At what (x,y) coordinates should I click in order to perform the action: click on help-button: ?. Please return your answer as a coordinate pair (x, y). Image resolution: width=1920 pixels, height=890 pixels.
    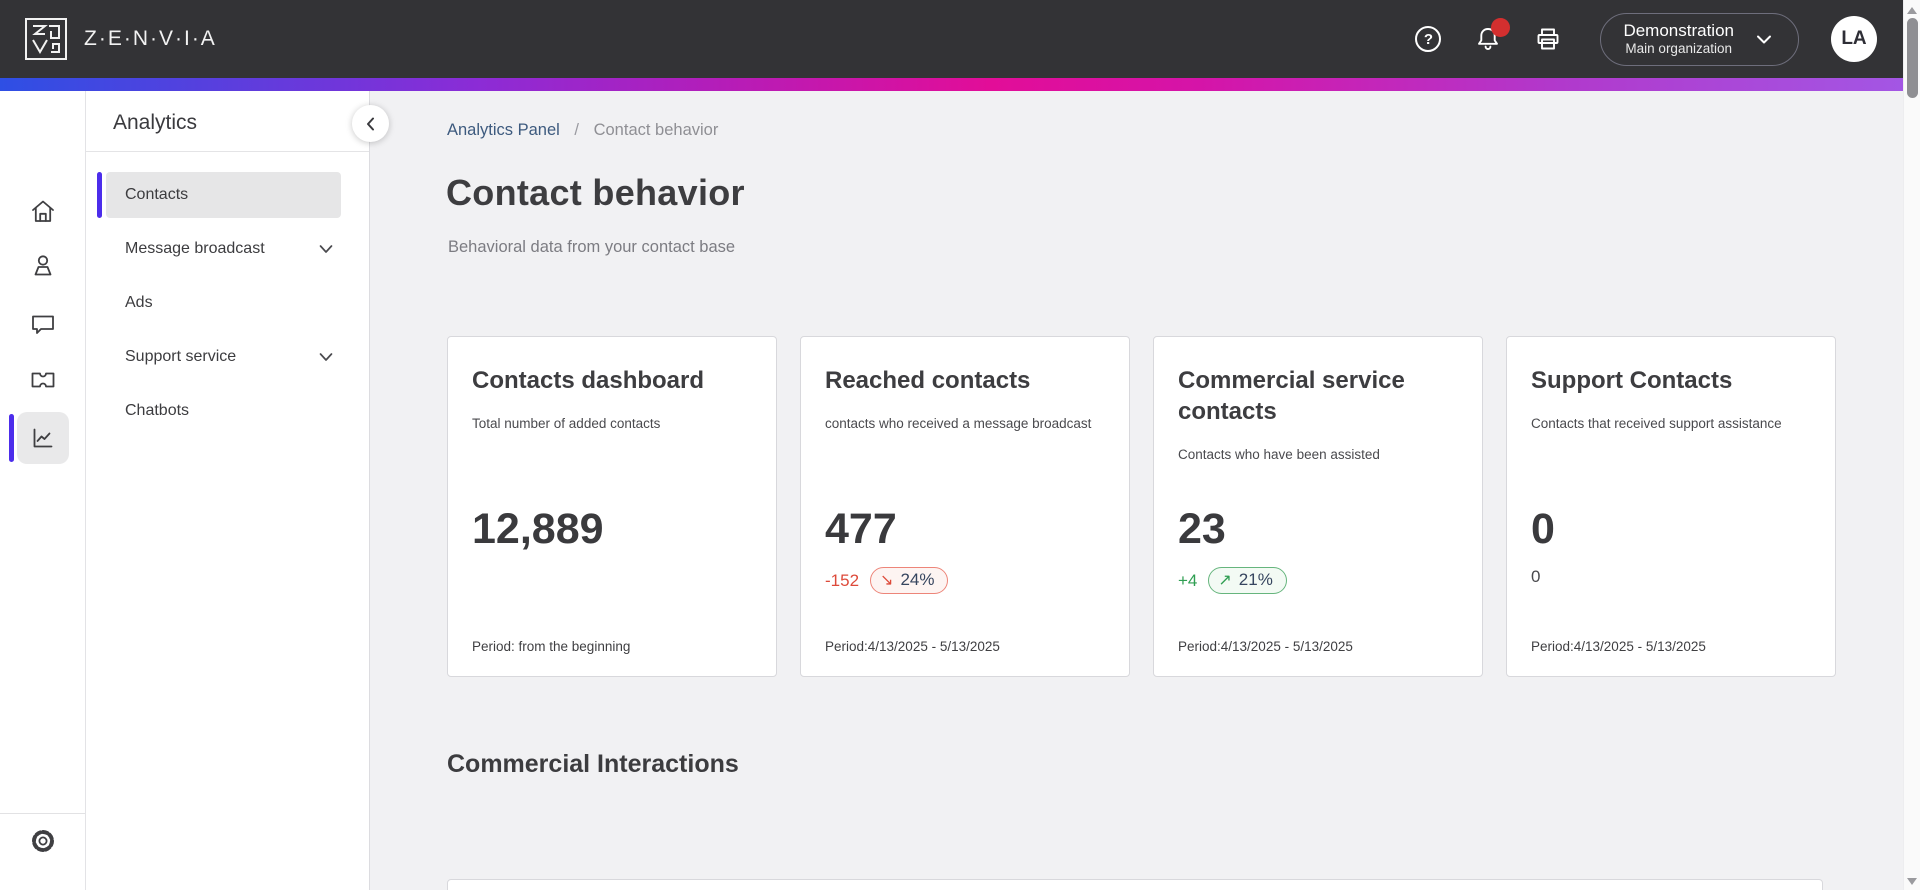
    Looking at the image, I should click on (1428, 39).